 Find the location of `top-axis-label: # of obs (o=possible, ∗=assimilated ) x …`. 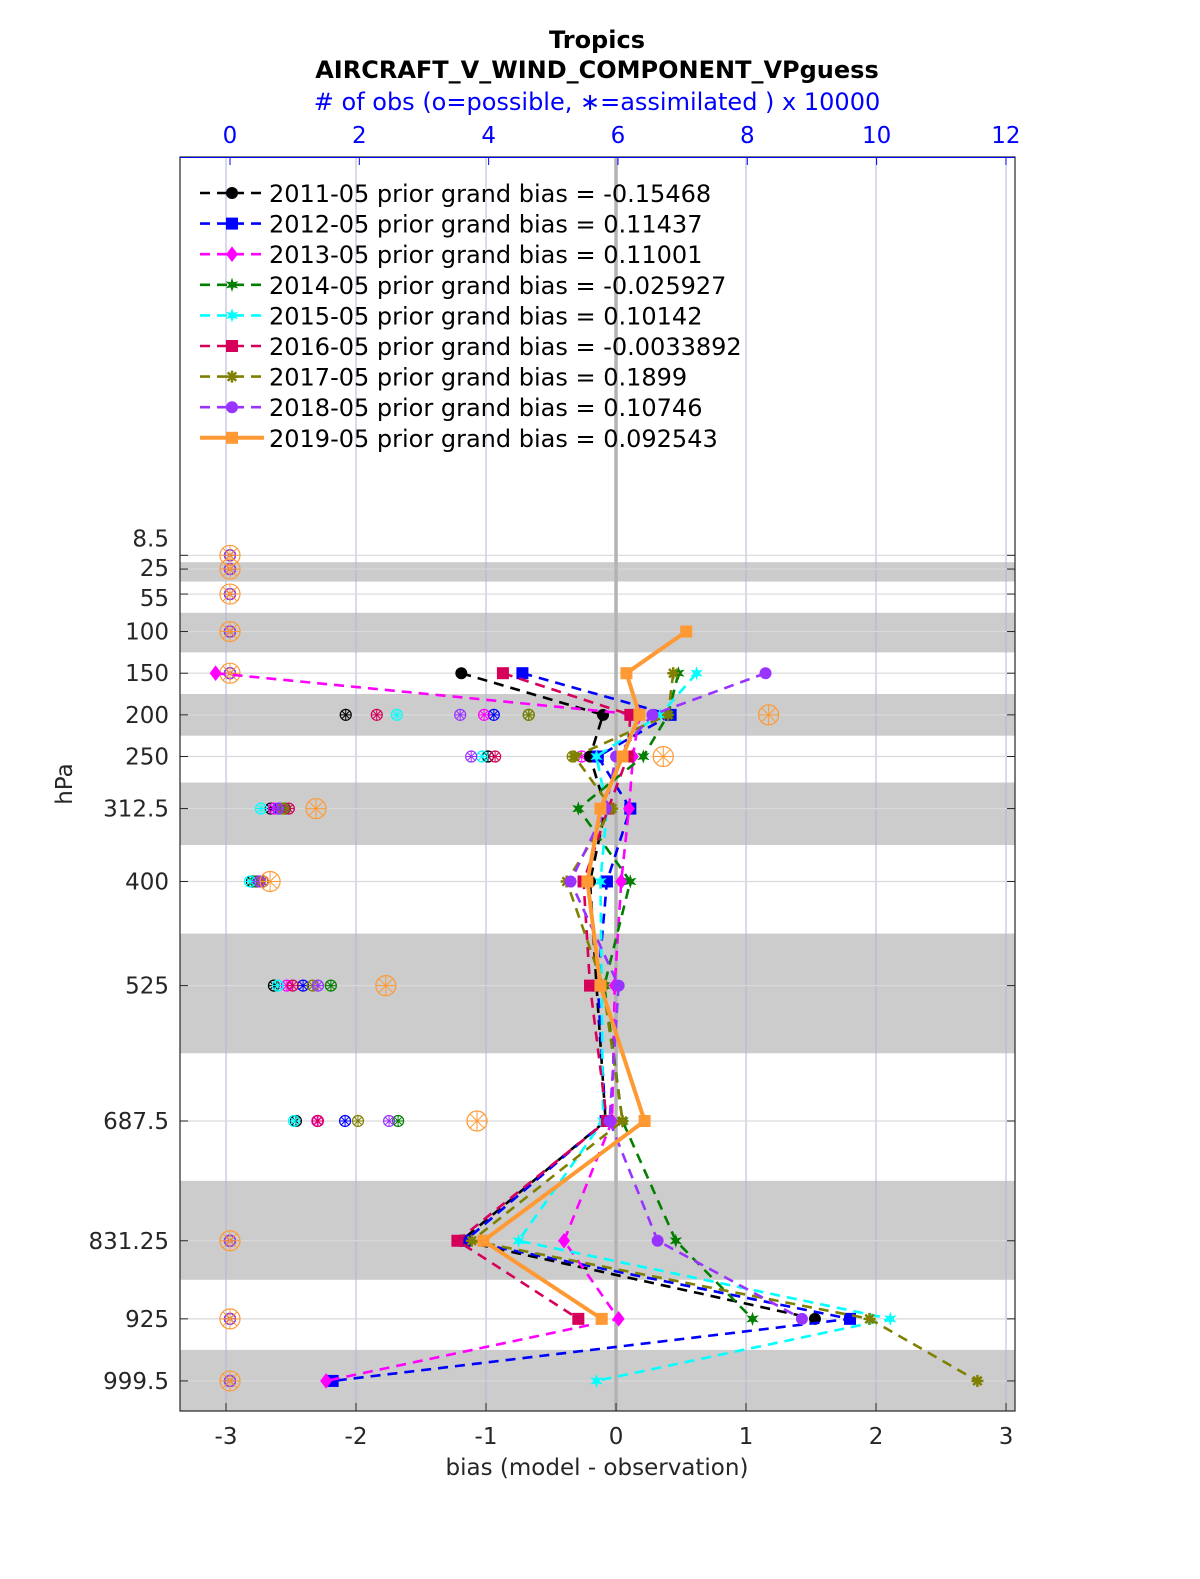

top-axis-label: # of obs (o=possible, ∗=assimilated ) x … is located at coordinates (597, 102).